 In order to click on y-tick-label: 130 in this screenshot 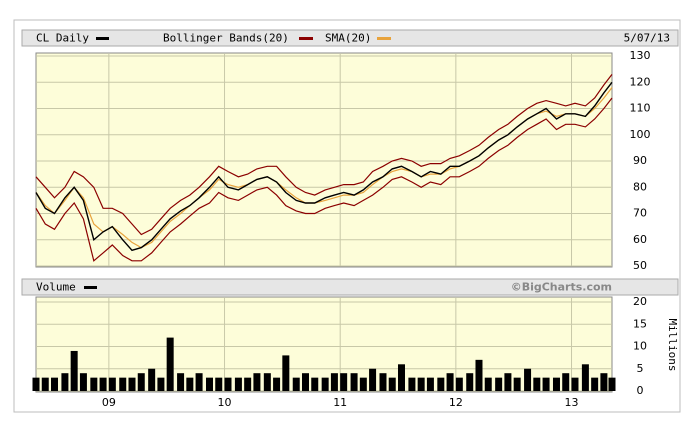, I will do `click(640, 55)`.